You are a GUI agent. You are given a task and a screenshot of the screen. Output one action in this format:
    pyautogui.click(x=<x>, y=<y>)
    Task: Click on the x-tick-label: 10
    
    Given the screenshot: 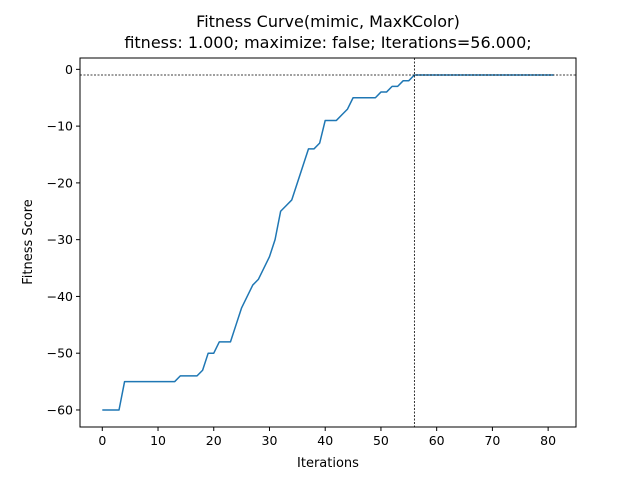 What is the action you would take?
    pyautogui.click(x=158, y=440)
    